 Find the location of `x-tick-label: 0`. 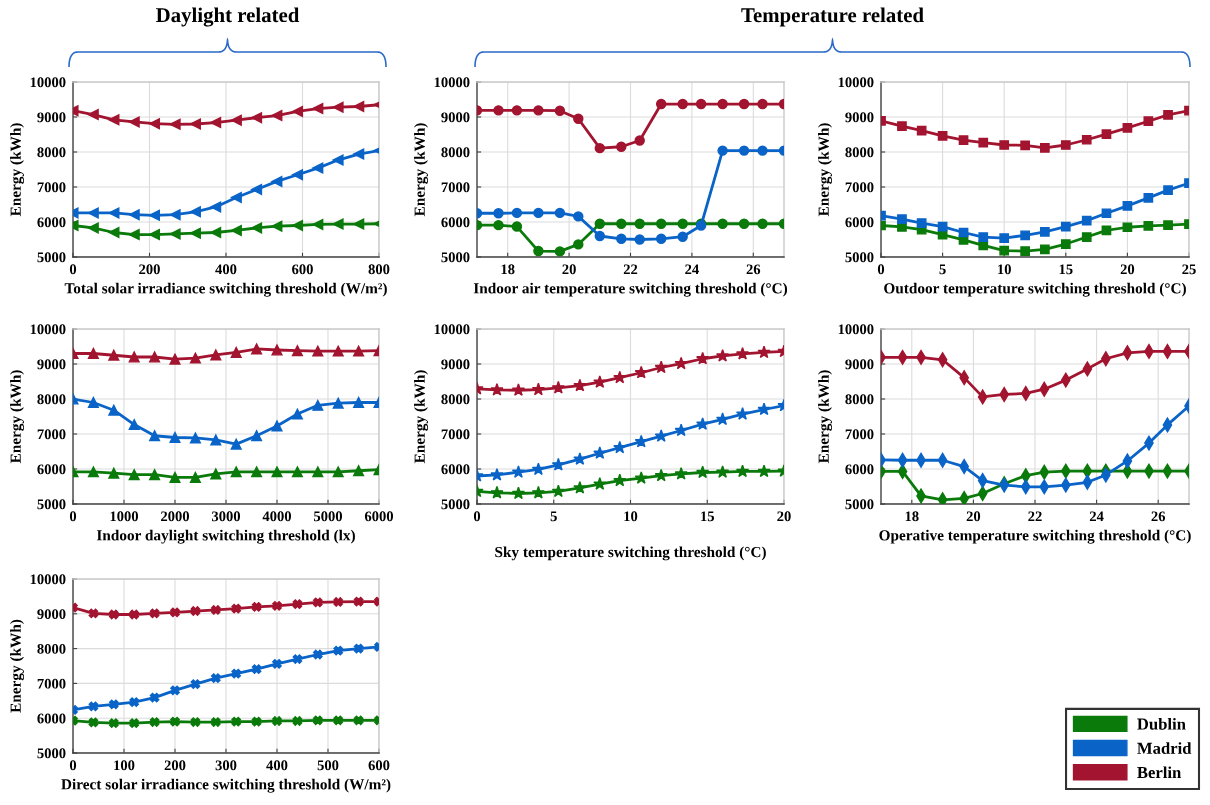

x-tick-label: 0 is located at coordinates (881, 269).